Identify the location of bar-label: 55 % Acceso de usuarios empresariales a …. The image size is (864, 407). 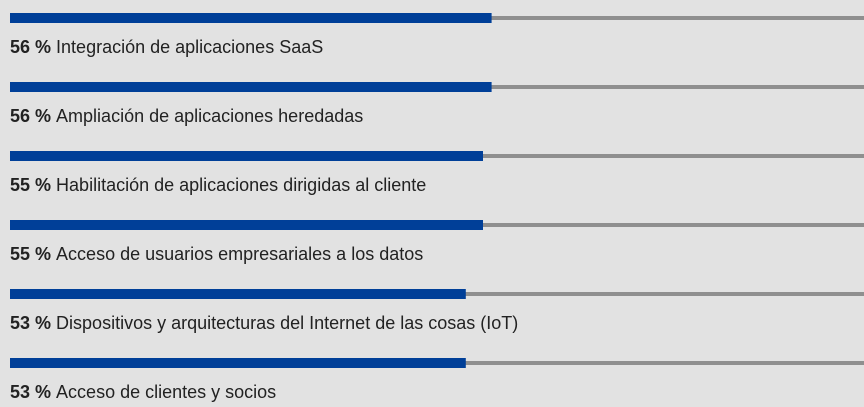
(216, 254).